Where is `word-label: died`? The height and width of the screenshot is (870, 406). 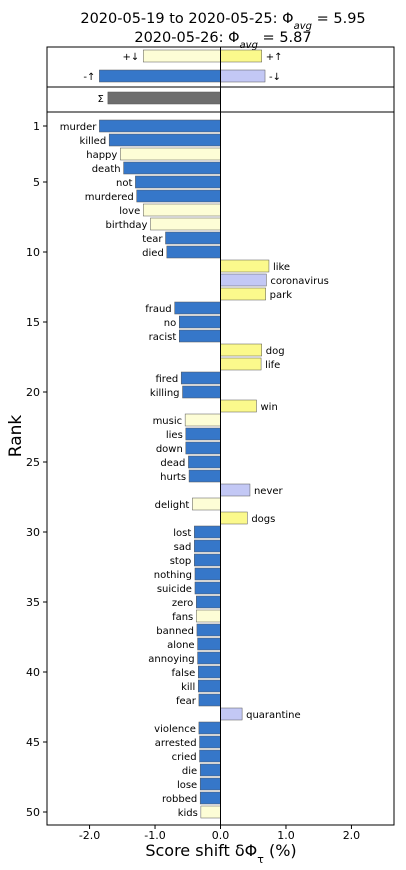
word-label: died is located at coordinates (153, 253).